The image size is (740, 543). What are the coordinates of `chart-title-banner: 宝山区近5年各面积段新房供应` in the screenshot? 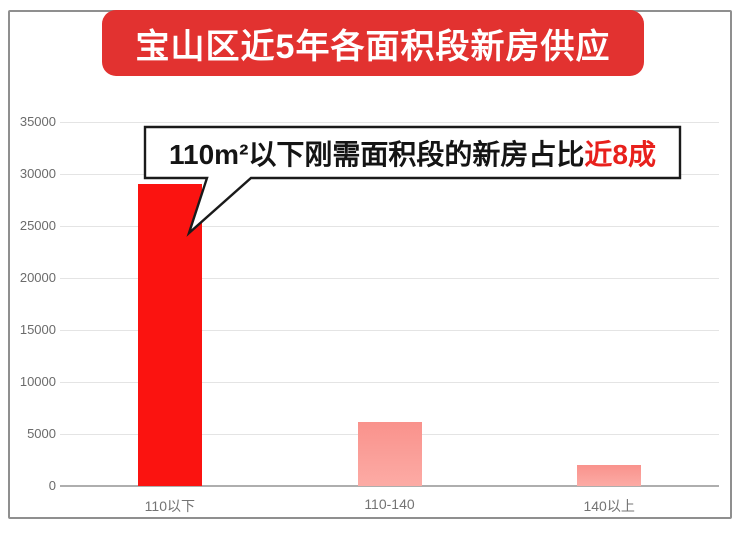 It's located at (373, 43).